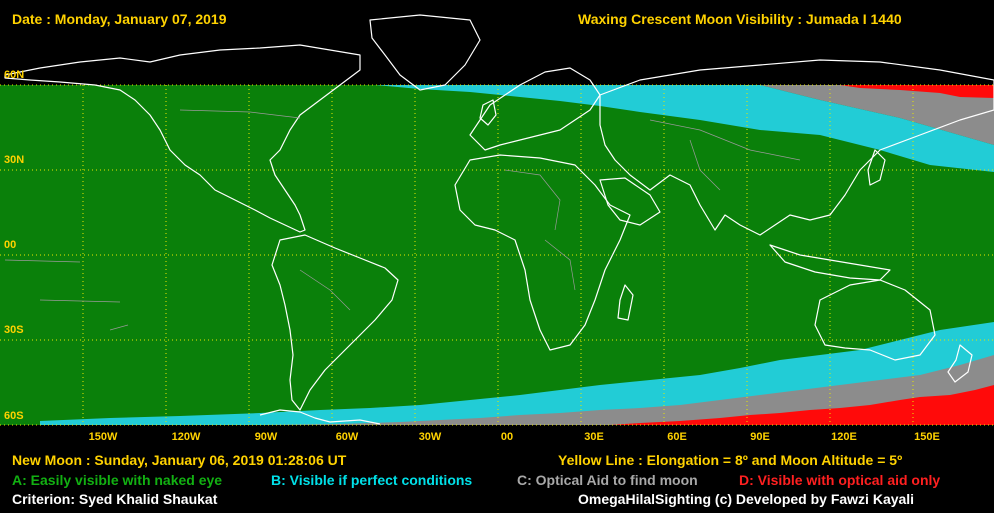 The width and height of the screenshot is (994, 513). What do you see at coordinates (960, 363) in the screenshot?
I see `new-zealand-outline` at bounding box center [960, 363].